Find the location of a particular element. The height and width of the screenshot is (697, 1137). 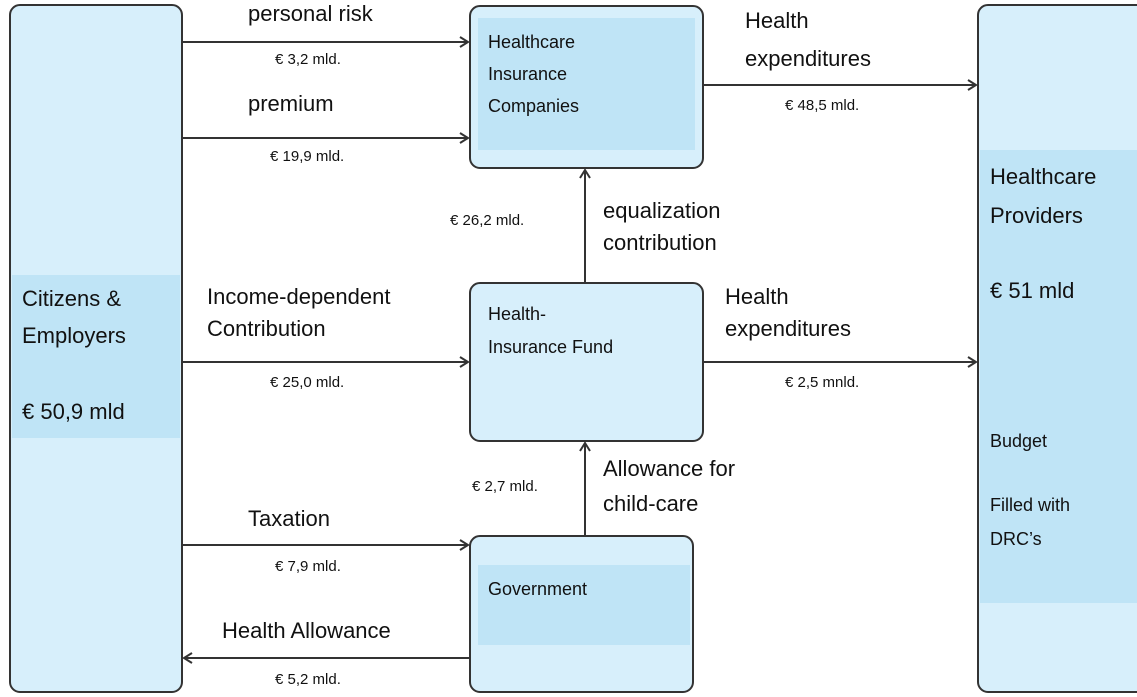

edge-amount: € 7,9 mld. is located at coordinates (308, 566).